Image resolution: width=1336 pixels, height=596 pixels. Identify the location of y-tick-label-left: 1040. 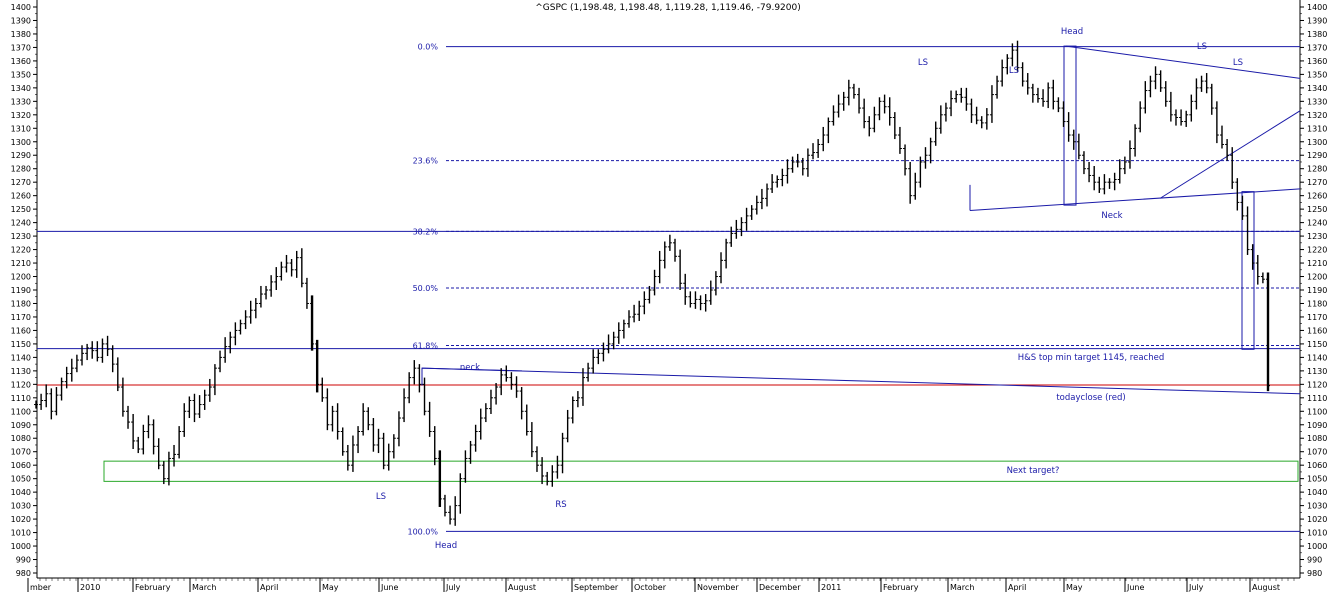
(21, 492).